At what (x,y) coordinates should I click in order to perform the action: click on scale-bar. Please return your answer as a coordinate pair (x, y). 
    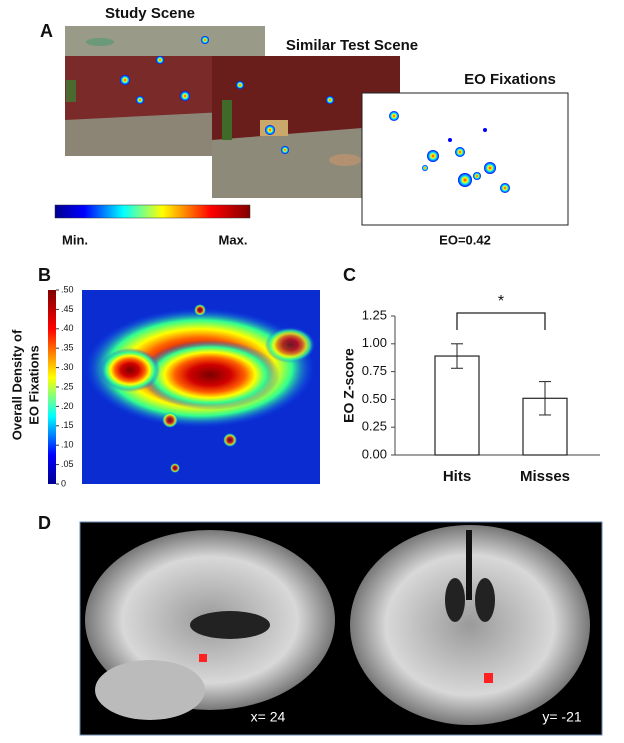
    Looking at the image, I should click on (152, 211).